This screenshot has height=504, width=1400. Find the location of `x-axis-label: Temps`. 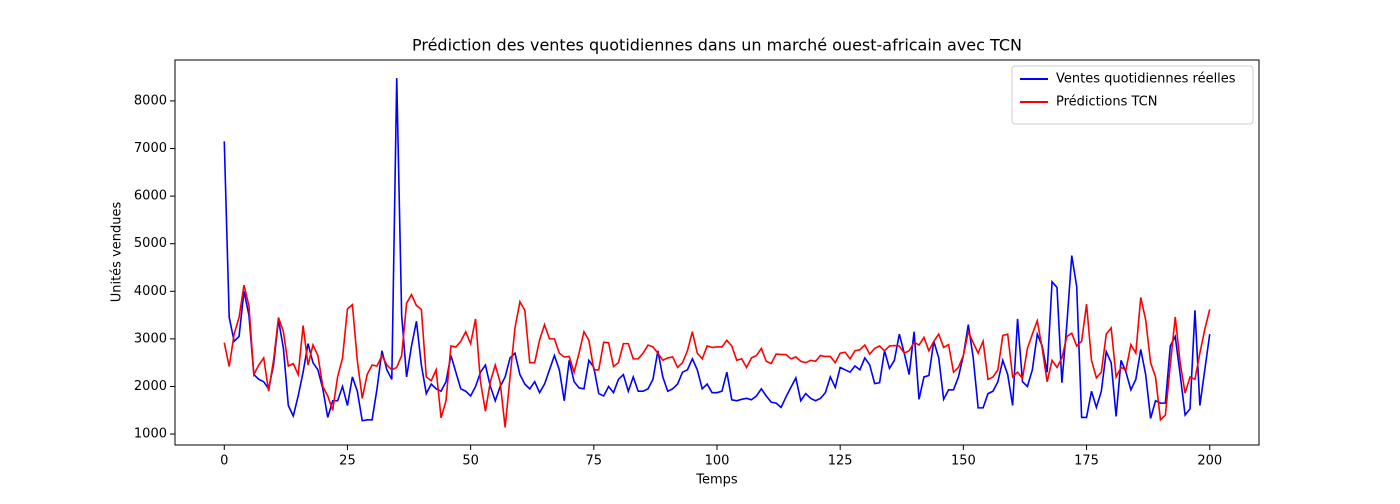

x-axis-label: Temps is located at coordinates (716, 480).